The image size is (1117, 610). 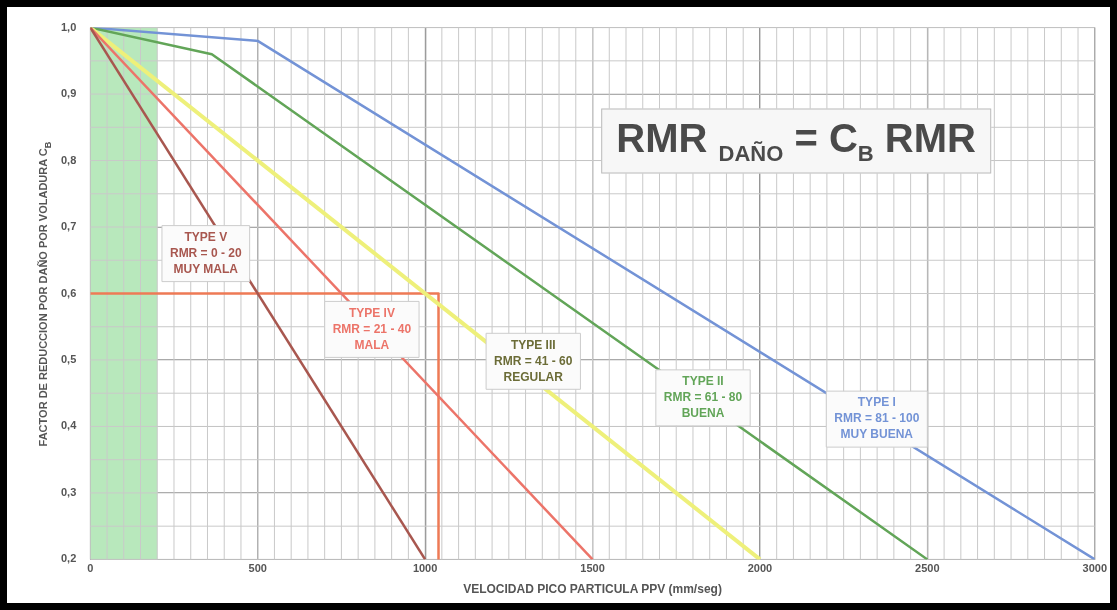 What do you see at coordinates (68, 93) in the screenshot?
I see `y-tick-label: 0,9` at bounding box center [68, 93].